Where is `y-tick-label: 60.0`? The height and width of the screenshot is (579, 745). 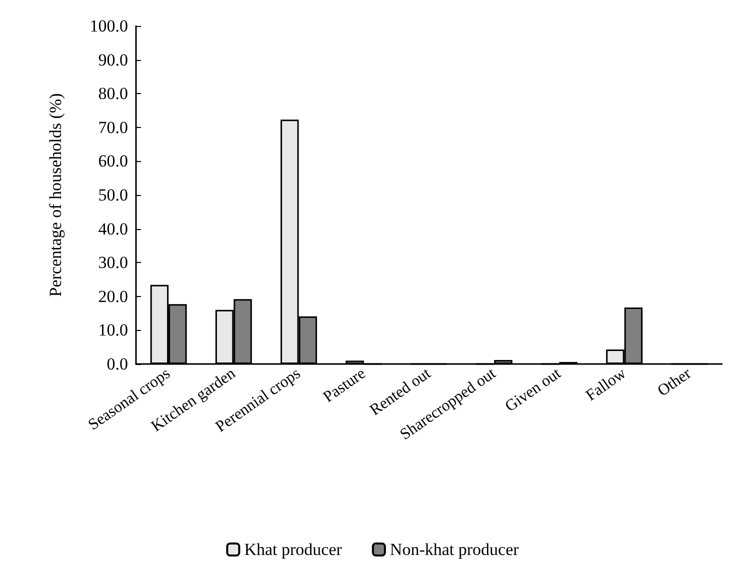 y-tick-label: 60.0 is located at coordinates (113, 161).